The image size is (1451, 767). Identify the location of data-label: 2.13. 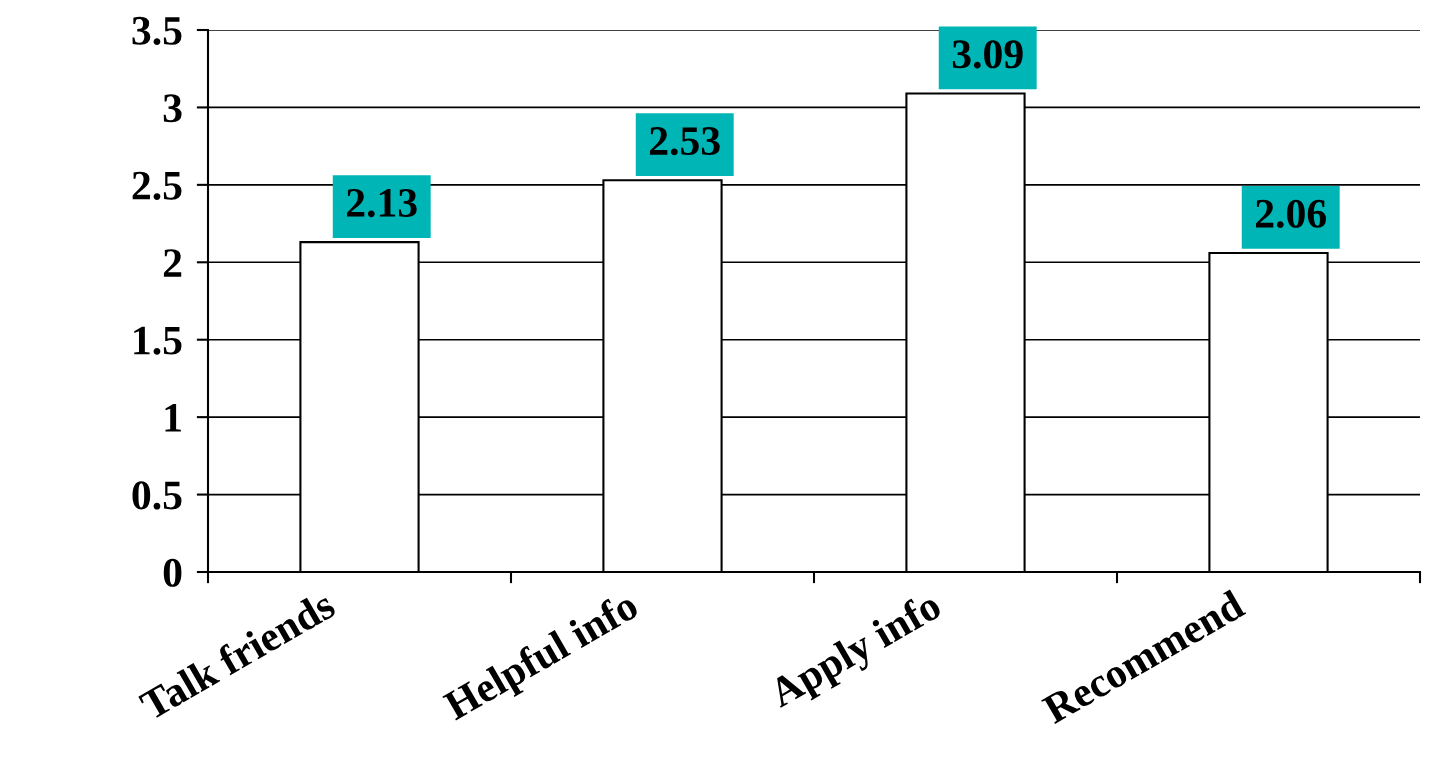
(382, 203).